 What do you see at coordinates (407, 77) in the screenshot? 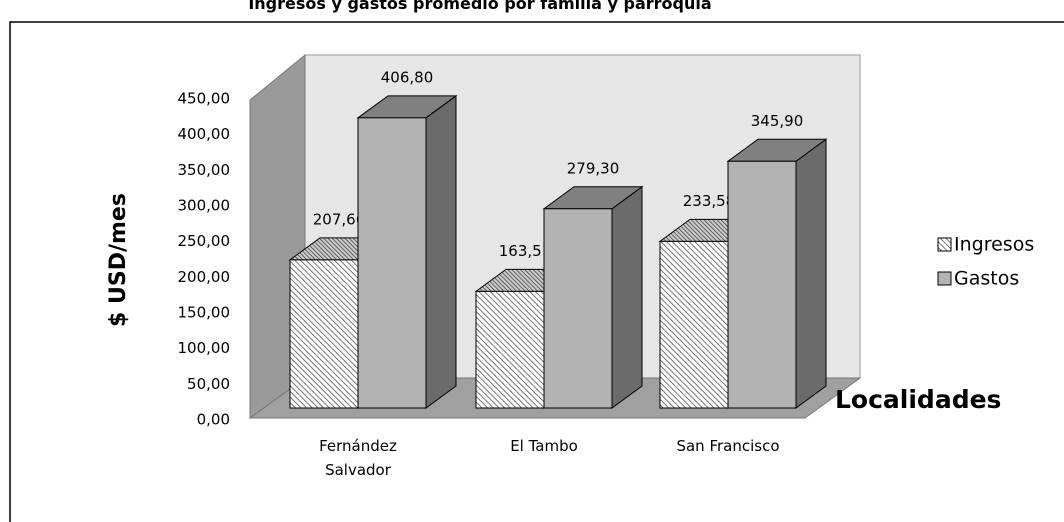
I see `data-label: 406,80` at bounding box center [407, 77].